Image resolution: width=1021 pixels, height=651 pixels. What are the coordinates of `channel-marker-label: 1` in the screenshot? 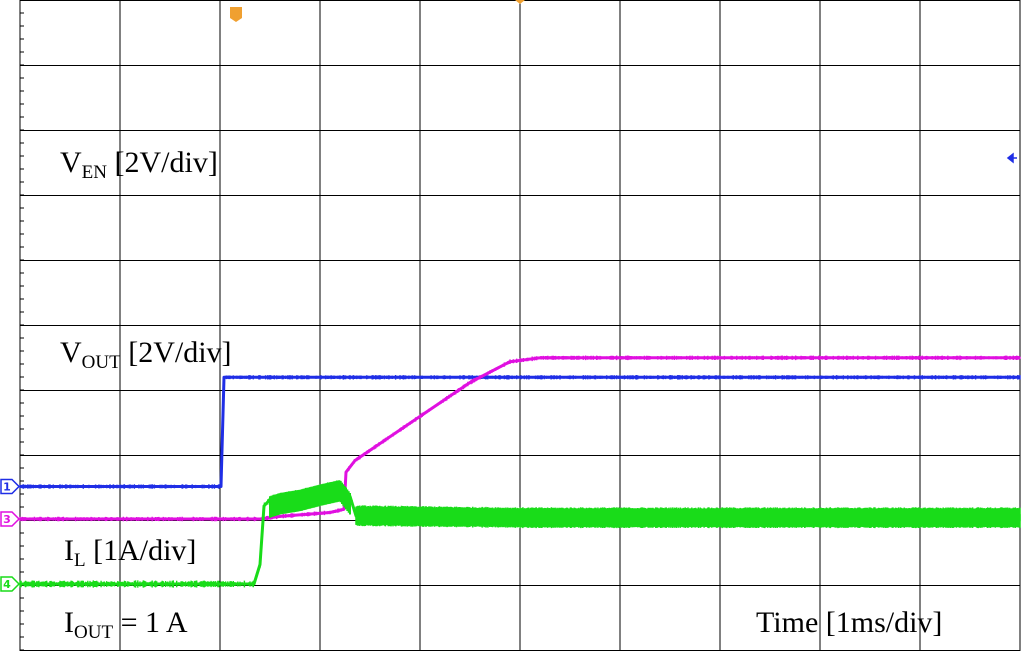 It's located at (7, 487).